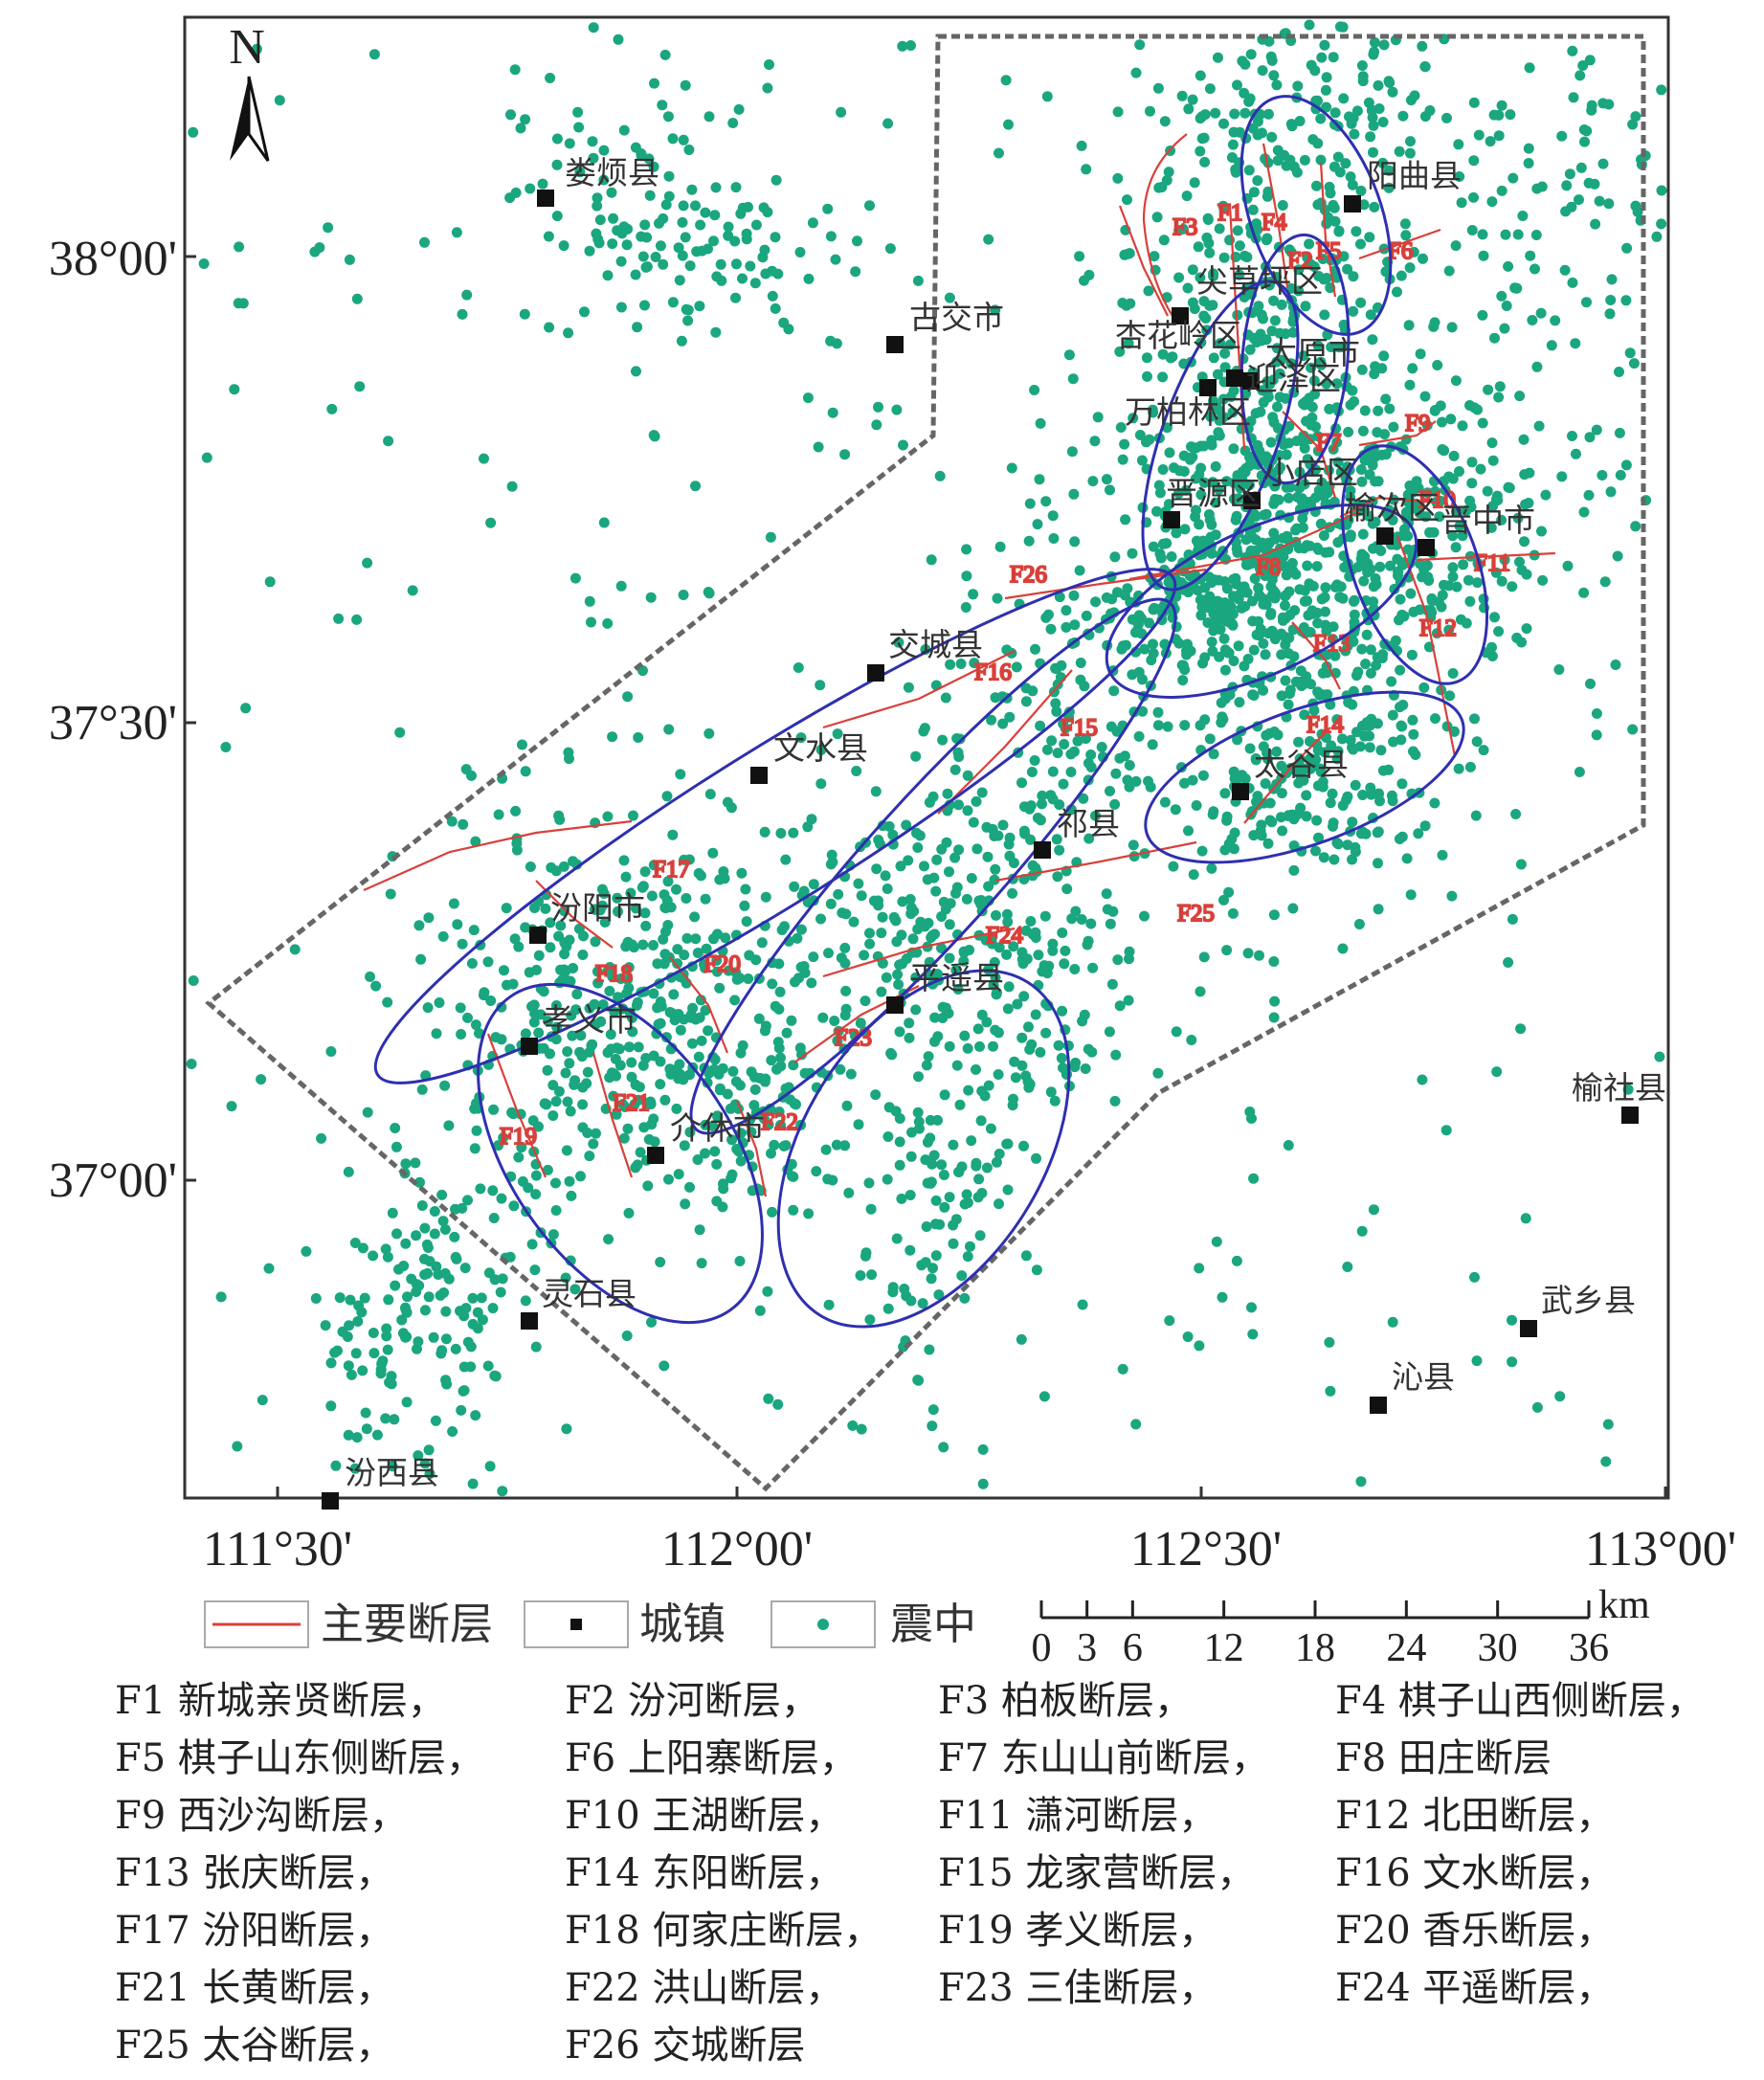 This screenshot has height=2080, width=1764. What do you see at coordinates (1310, 472) in the screenshot?
I see `town-label: 小店区` at bounding box center [1310, 472].